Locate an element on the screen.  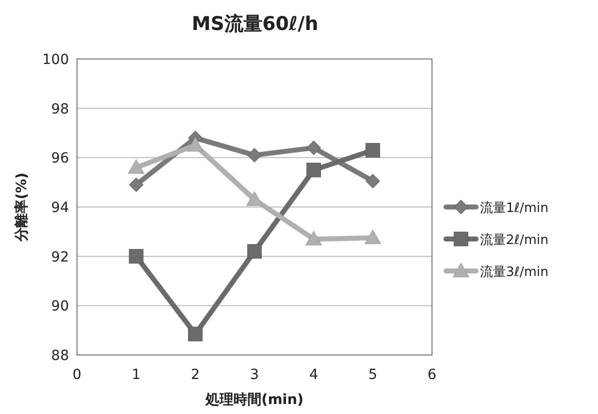
y-tick-label: 88 is located at coordinates (60, 356).